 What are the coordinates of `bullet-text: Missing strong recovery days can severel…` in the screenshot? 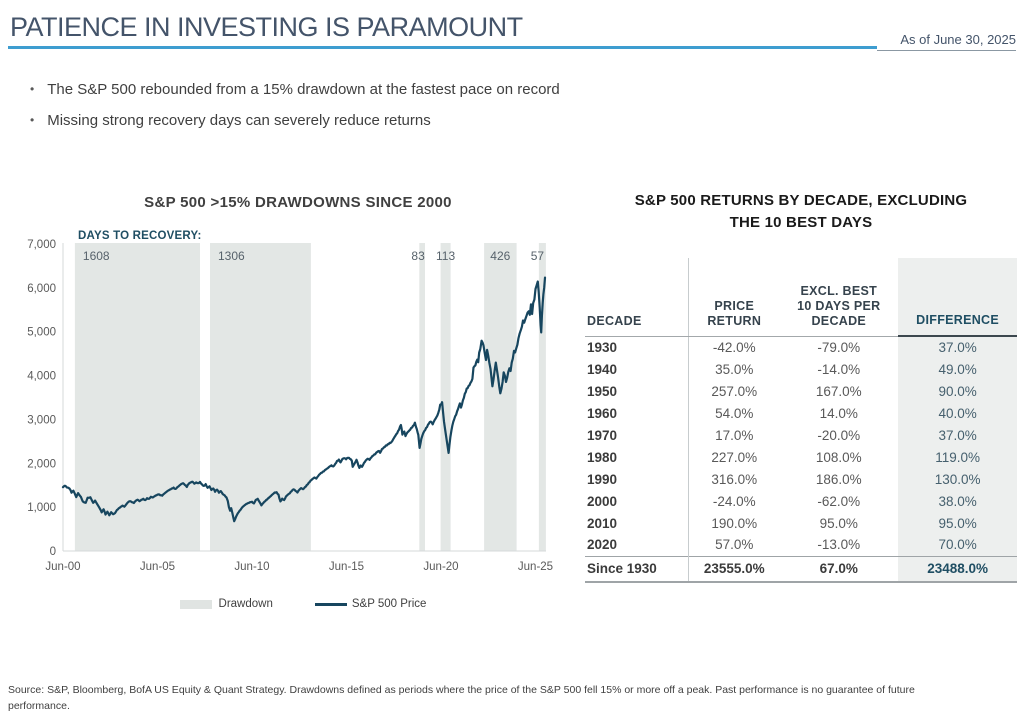 It's located at (239, 120).